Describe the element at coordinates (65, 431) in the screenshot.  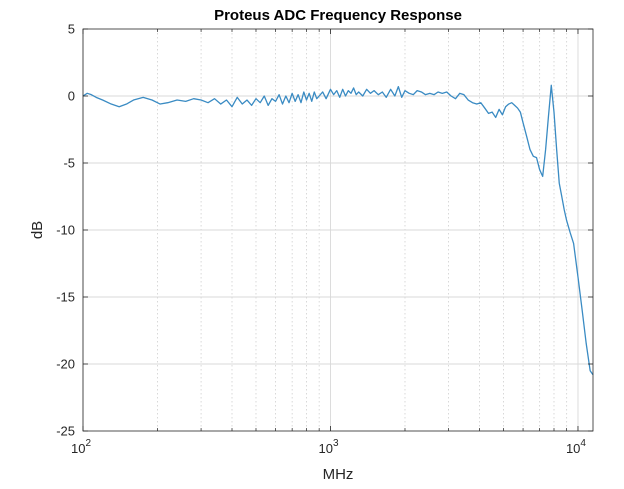
I see `y-tick-label: -25` at that location.